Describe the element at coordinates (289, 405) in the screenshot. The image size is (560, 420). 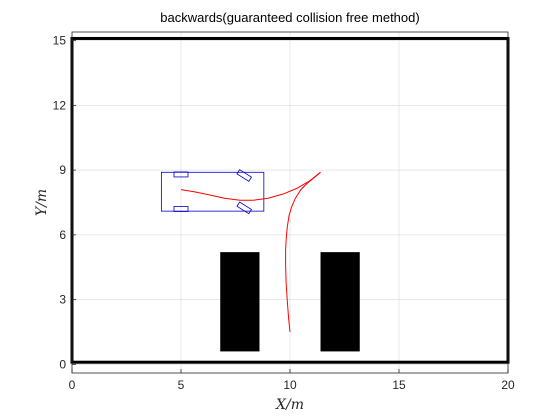
I see `x-axis-label: X/m` at that location.